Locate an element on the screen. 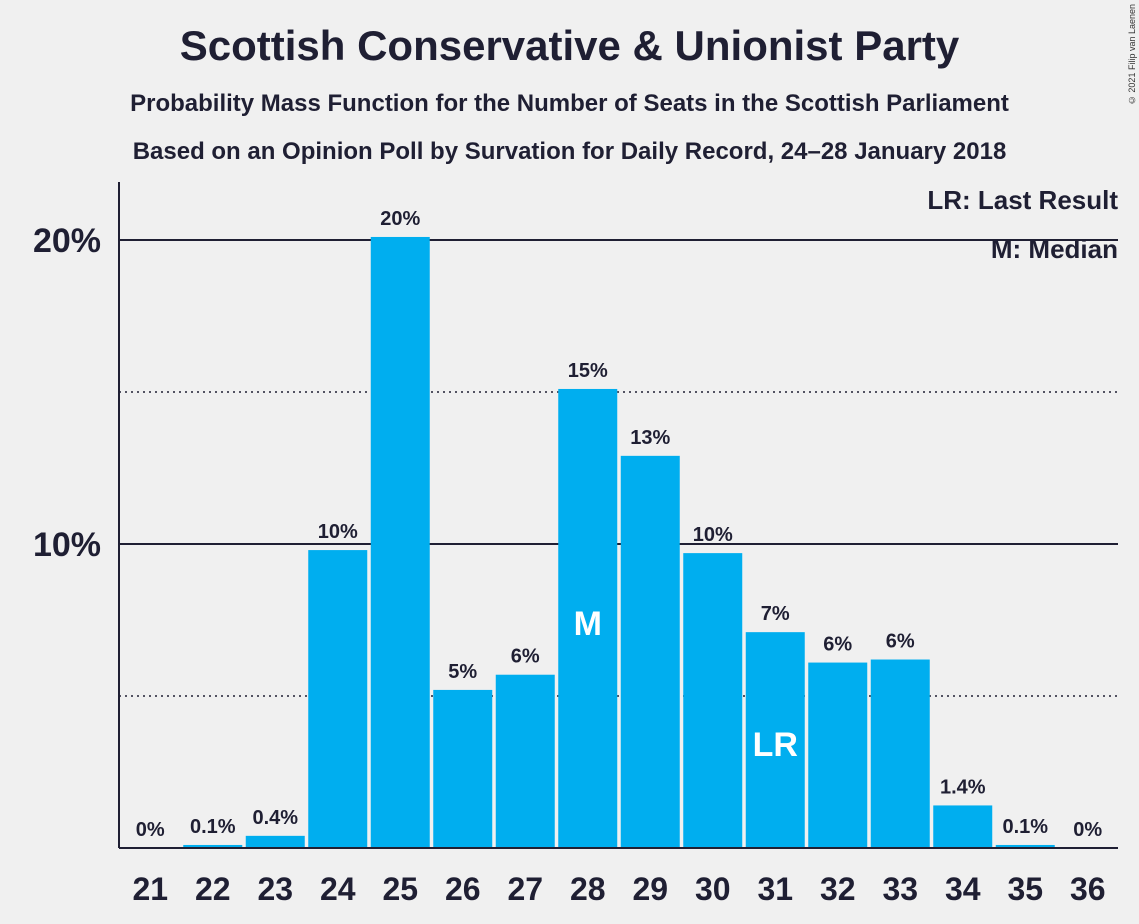  x-tick-24: 24 is located at coordinates (338, 889).